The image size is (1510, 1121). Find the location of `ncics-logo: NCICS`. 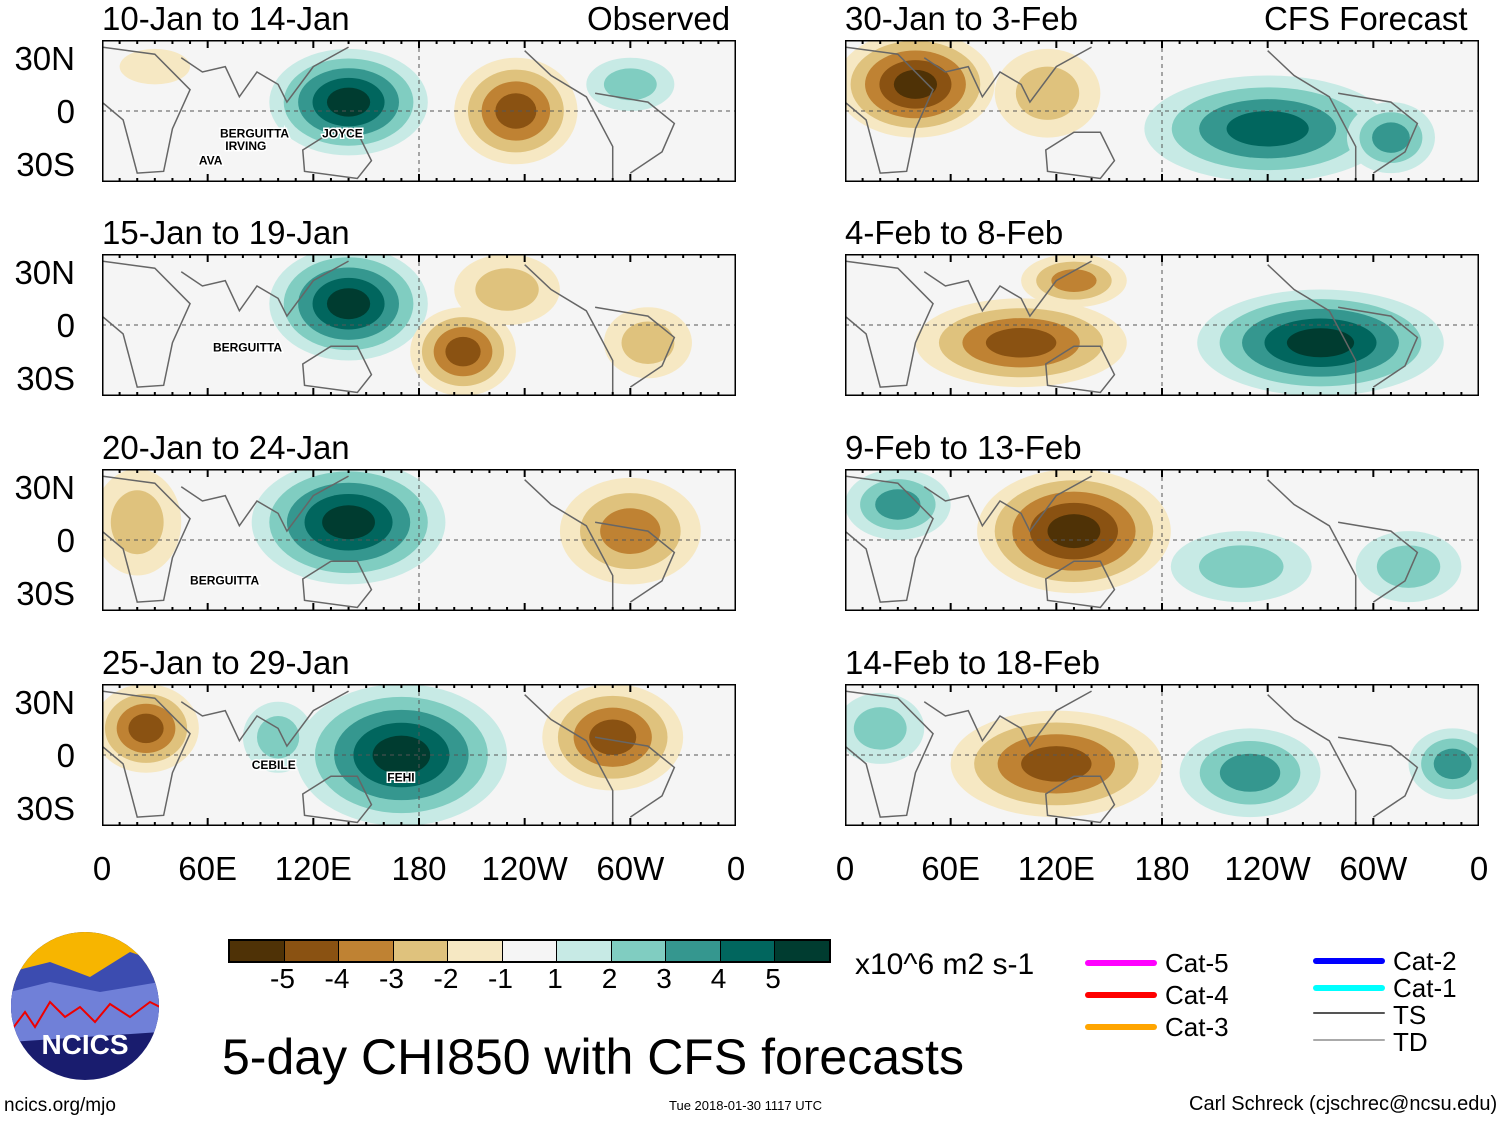

ncics-logo: NCICS is located at coordinates (85, 1006).